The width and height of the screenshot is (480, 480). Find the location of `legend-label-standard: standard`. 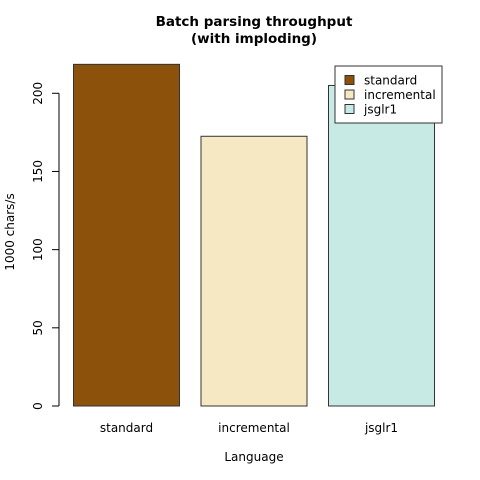

legend-label-standard: standard is located at coordinates (390, 81).